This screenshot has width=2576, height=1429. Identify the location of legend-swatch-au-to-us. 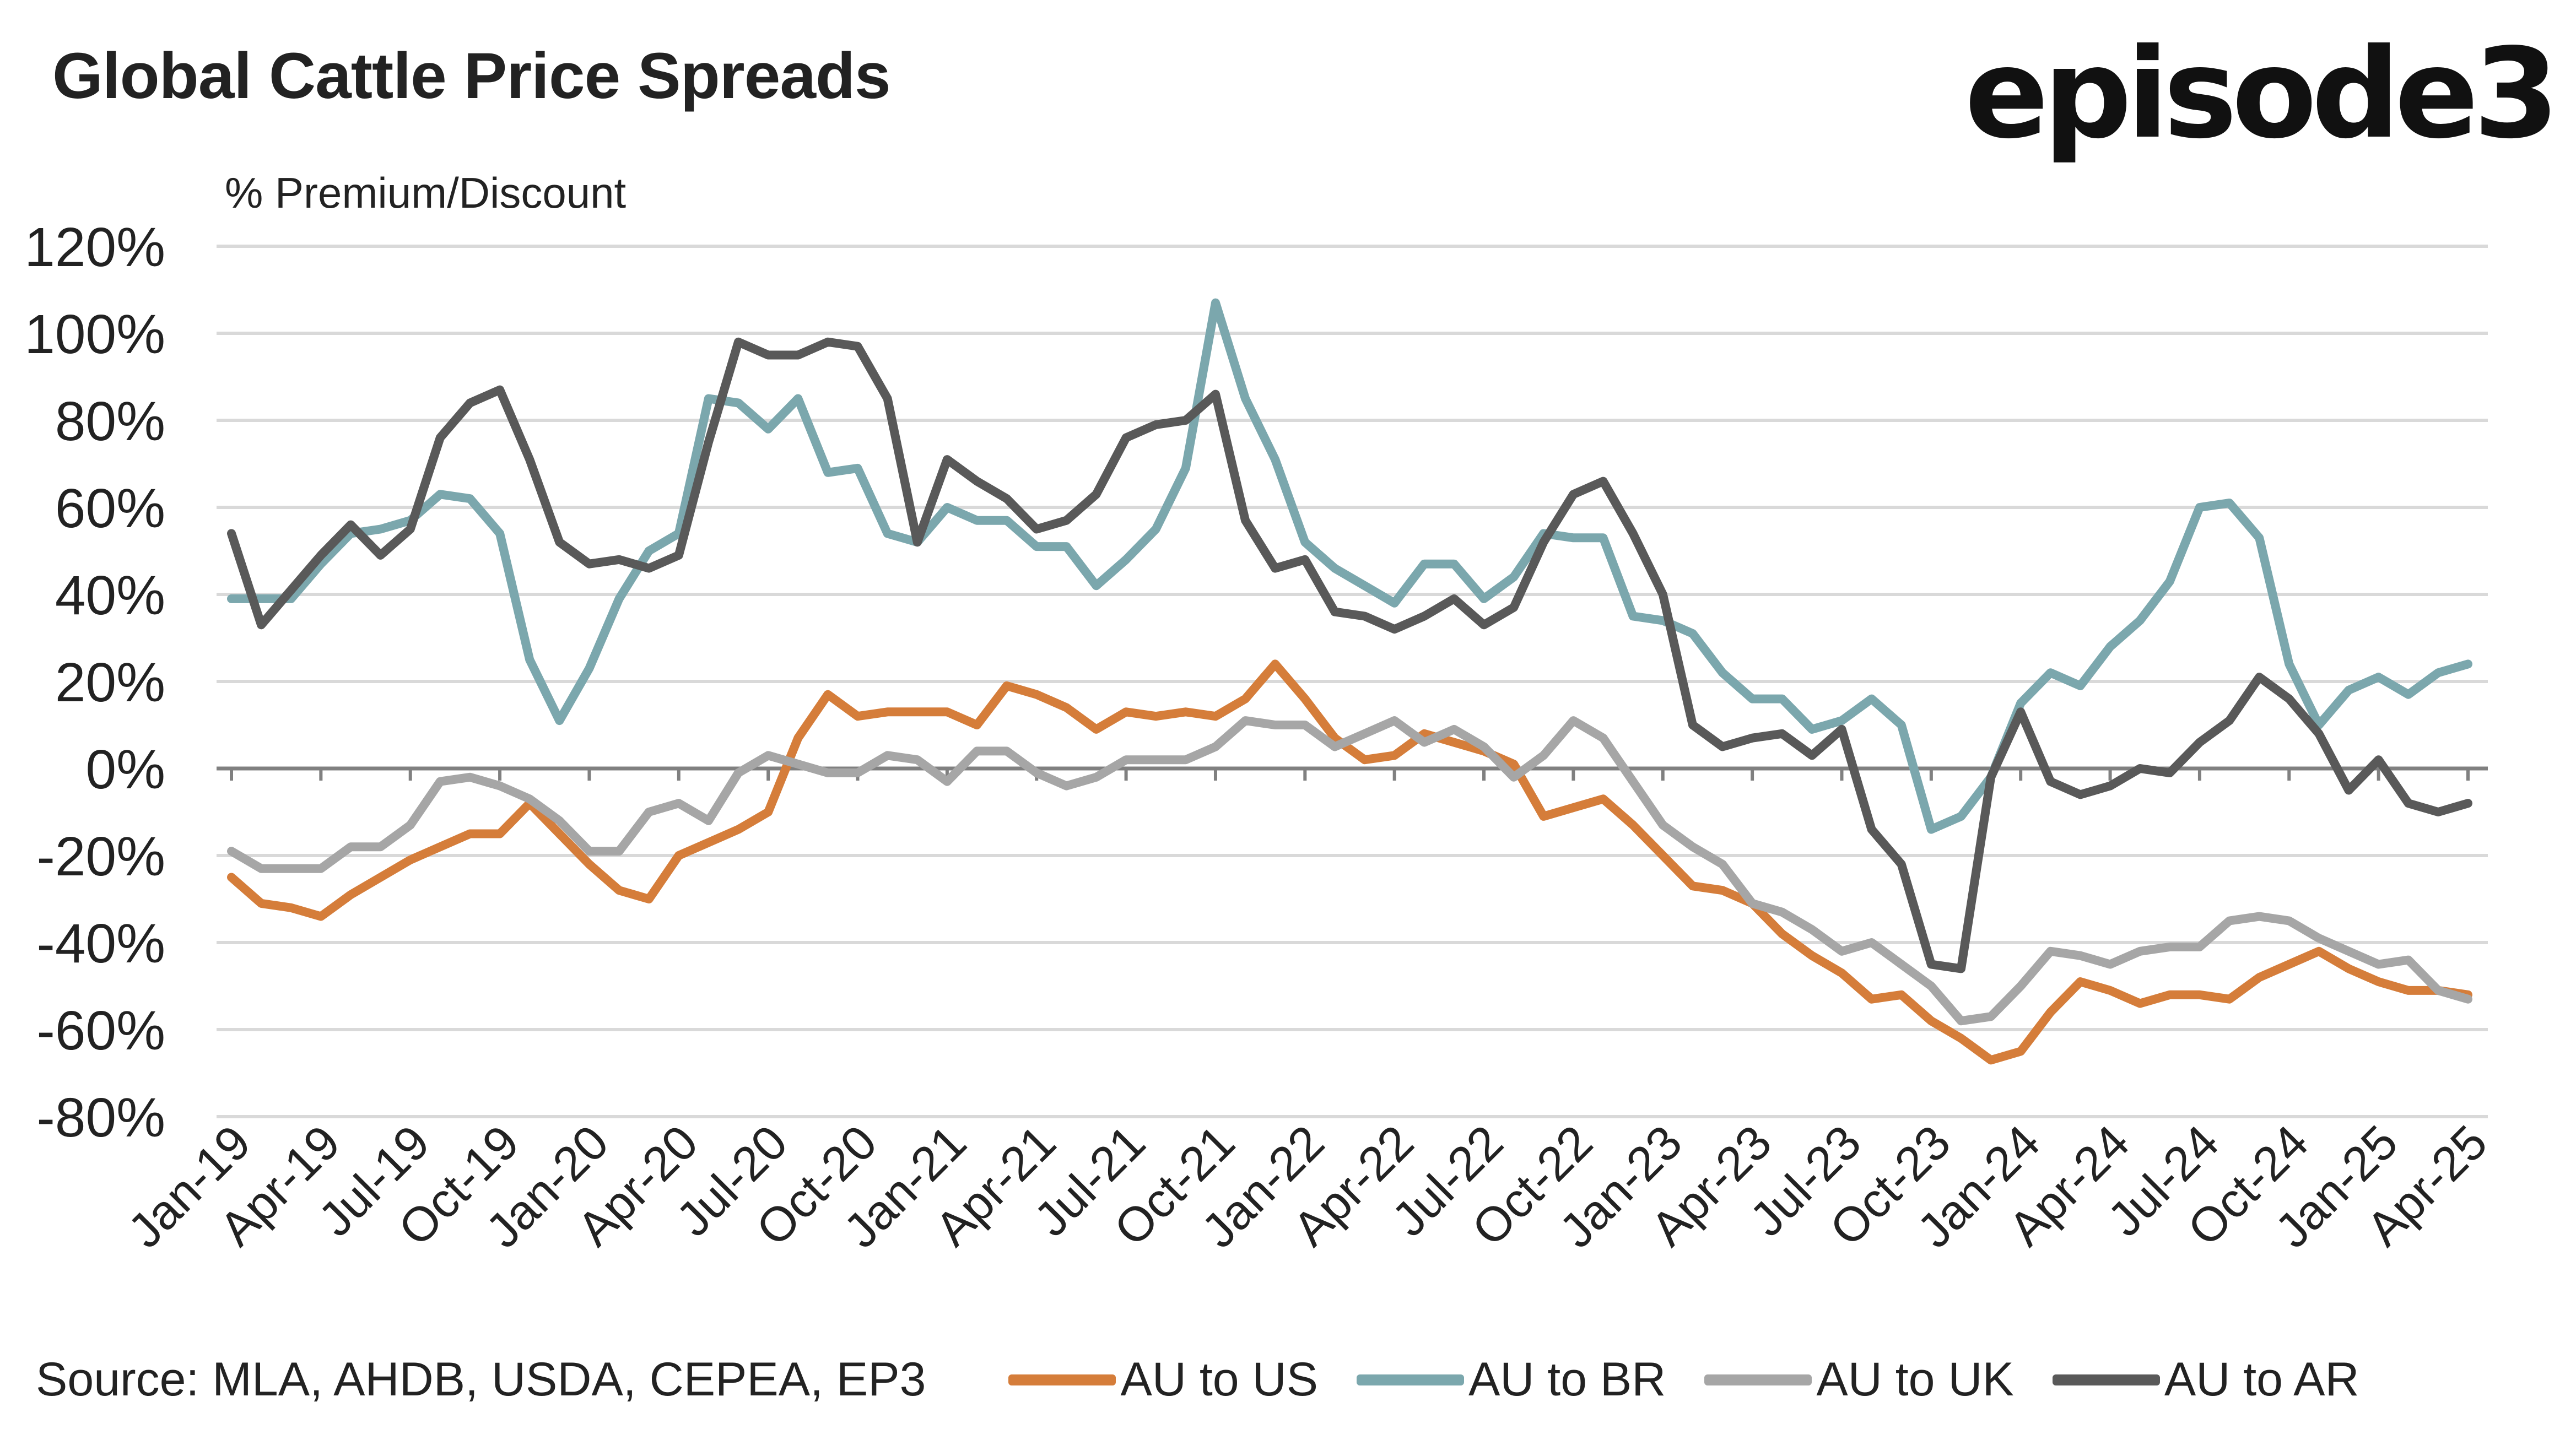
(1062, 1379).